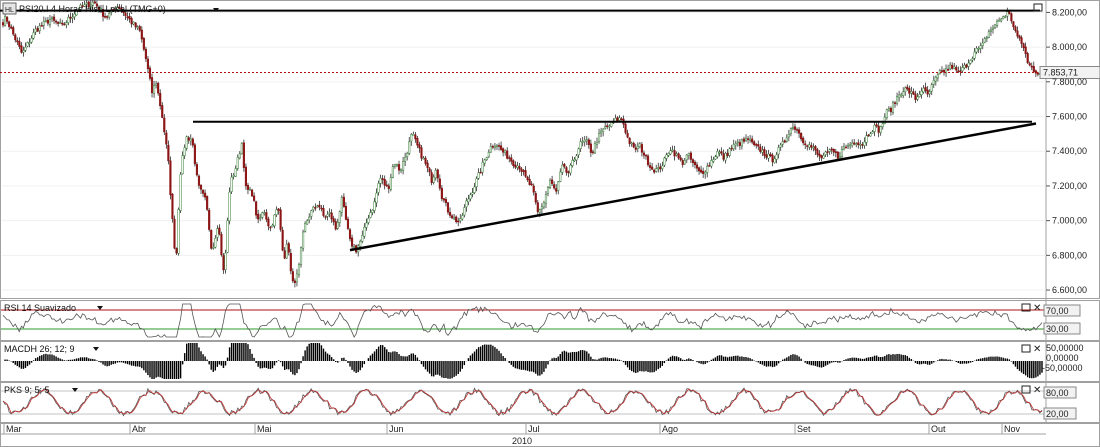 The image size is (1100, 447). I want to click on last-price-label: 7.853,71, so click(1060, 73).